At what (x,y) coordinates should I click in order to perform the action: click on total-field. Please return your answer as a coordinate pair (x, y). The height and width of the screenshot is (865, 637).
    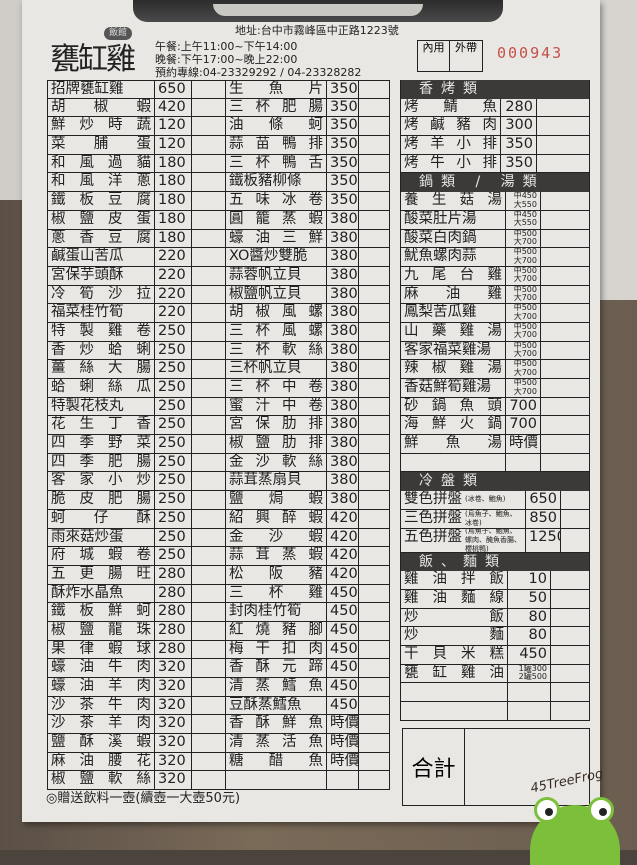
    Looking at the image, I should click on (527, 767).